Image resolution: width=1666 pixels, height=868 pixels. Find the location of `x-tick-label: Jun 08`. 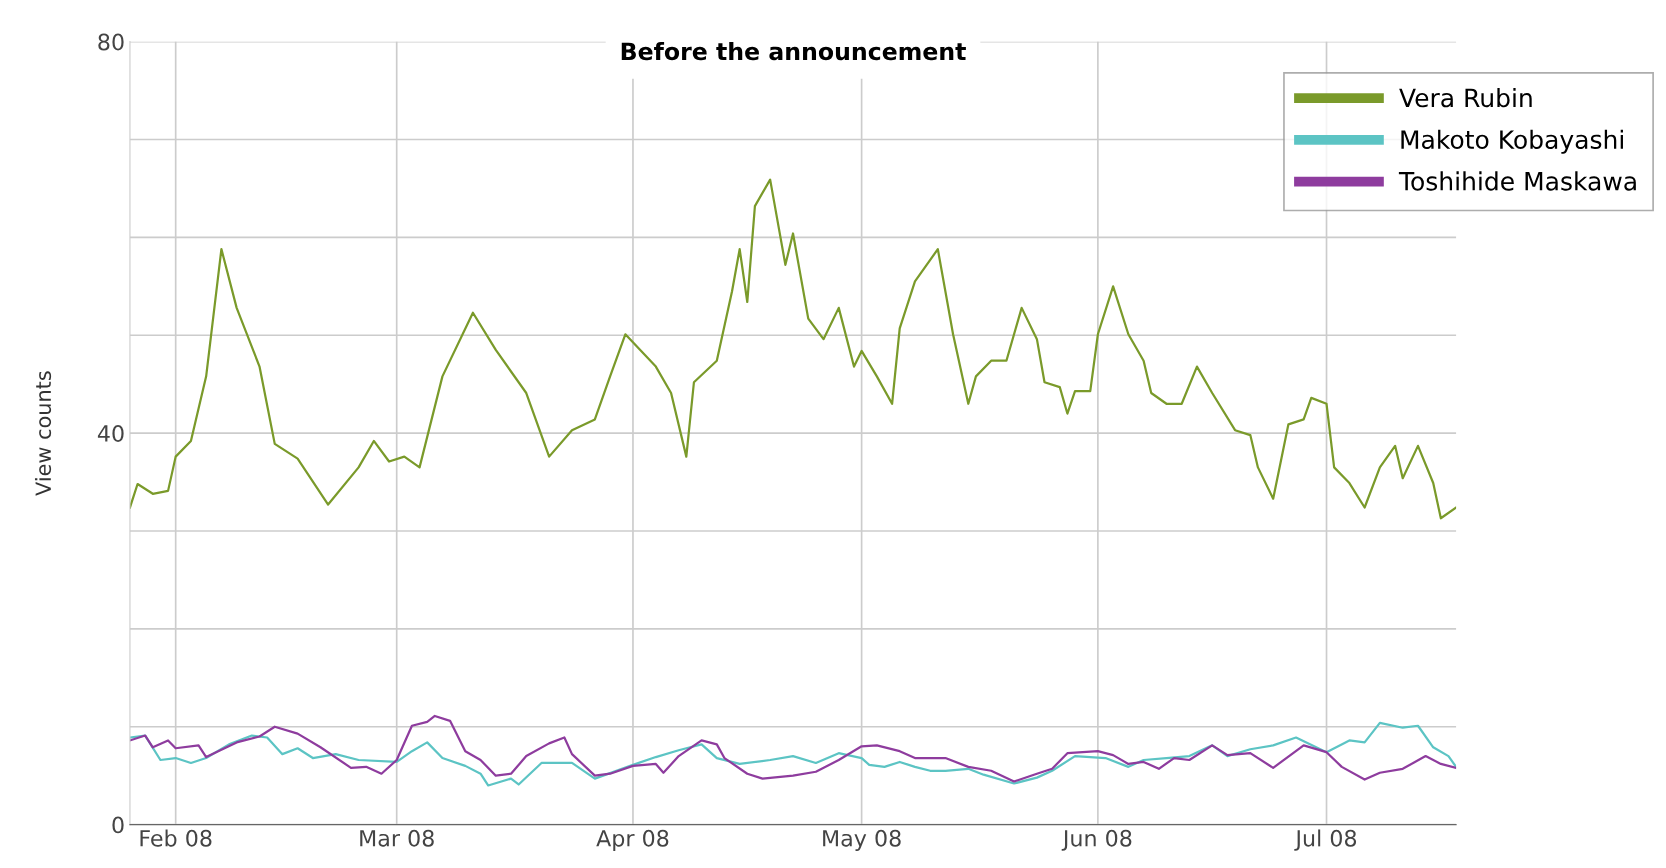

x-tick-label: Jun 08 is located at coordinates (1096, 840).